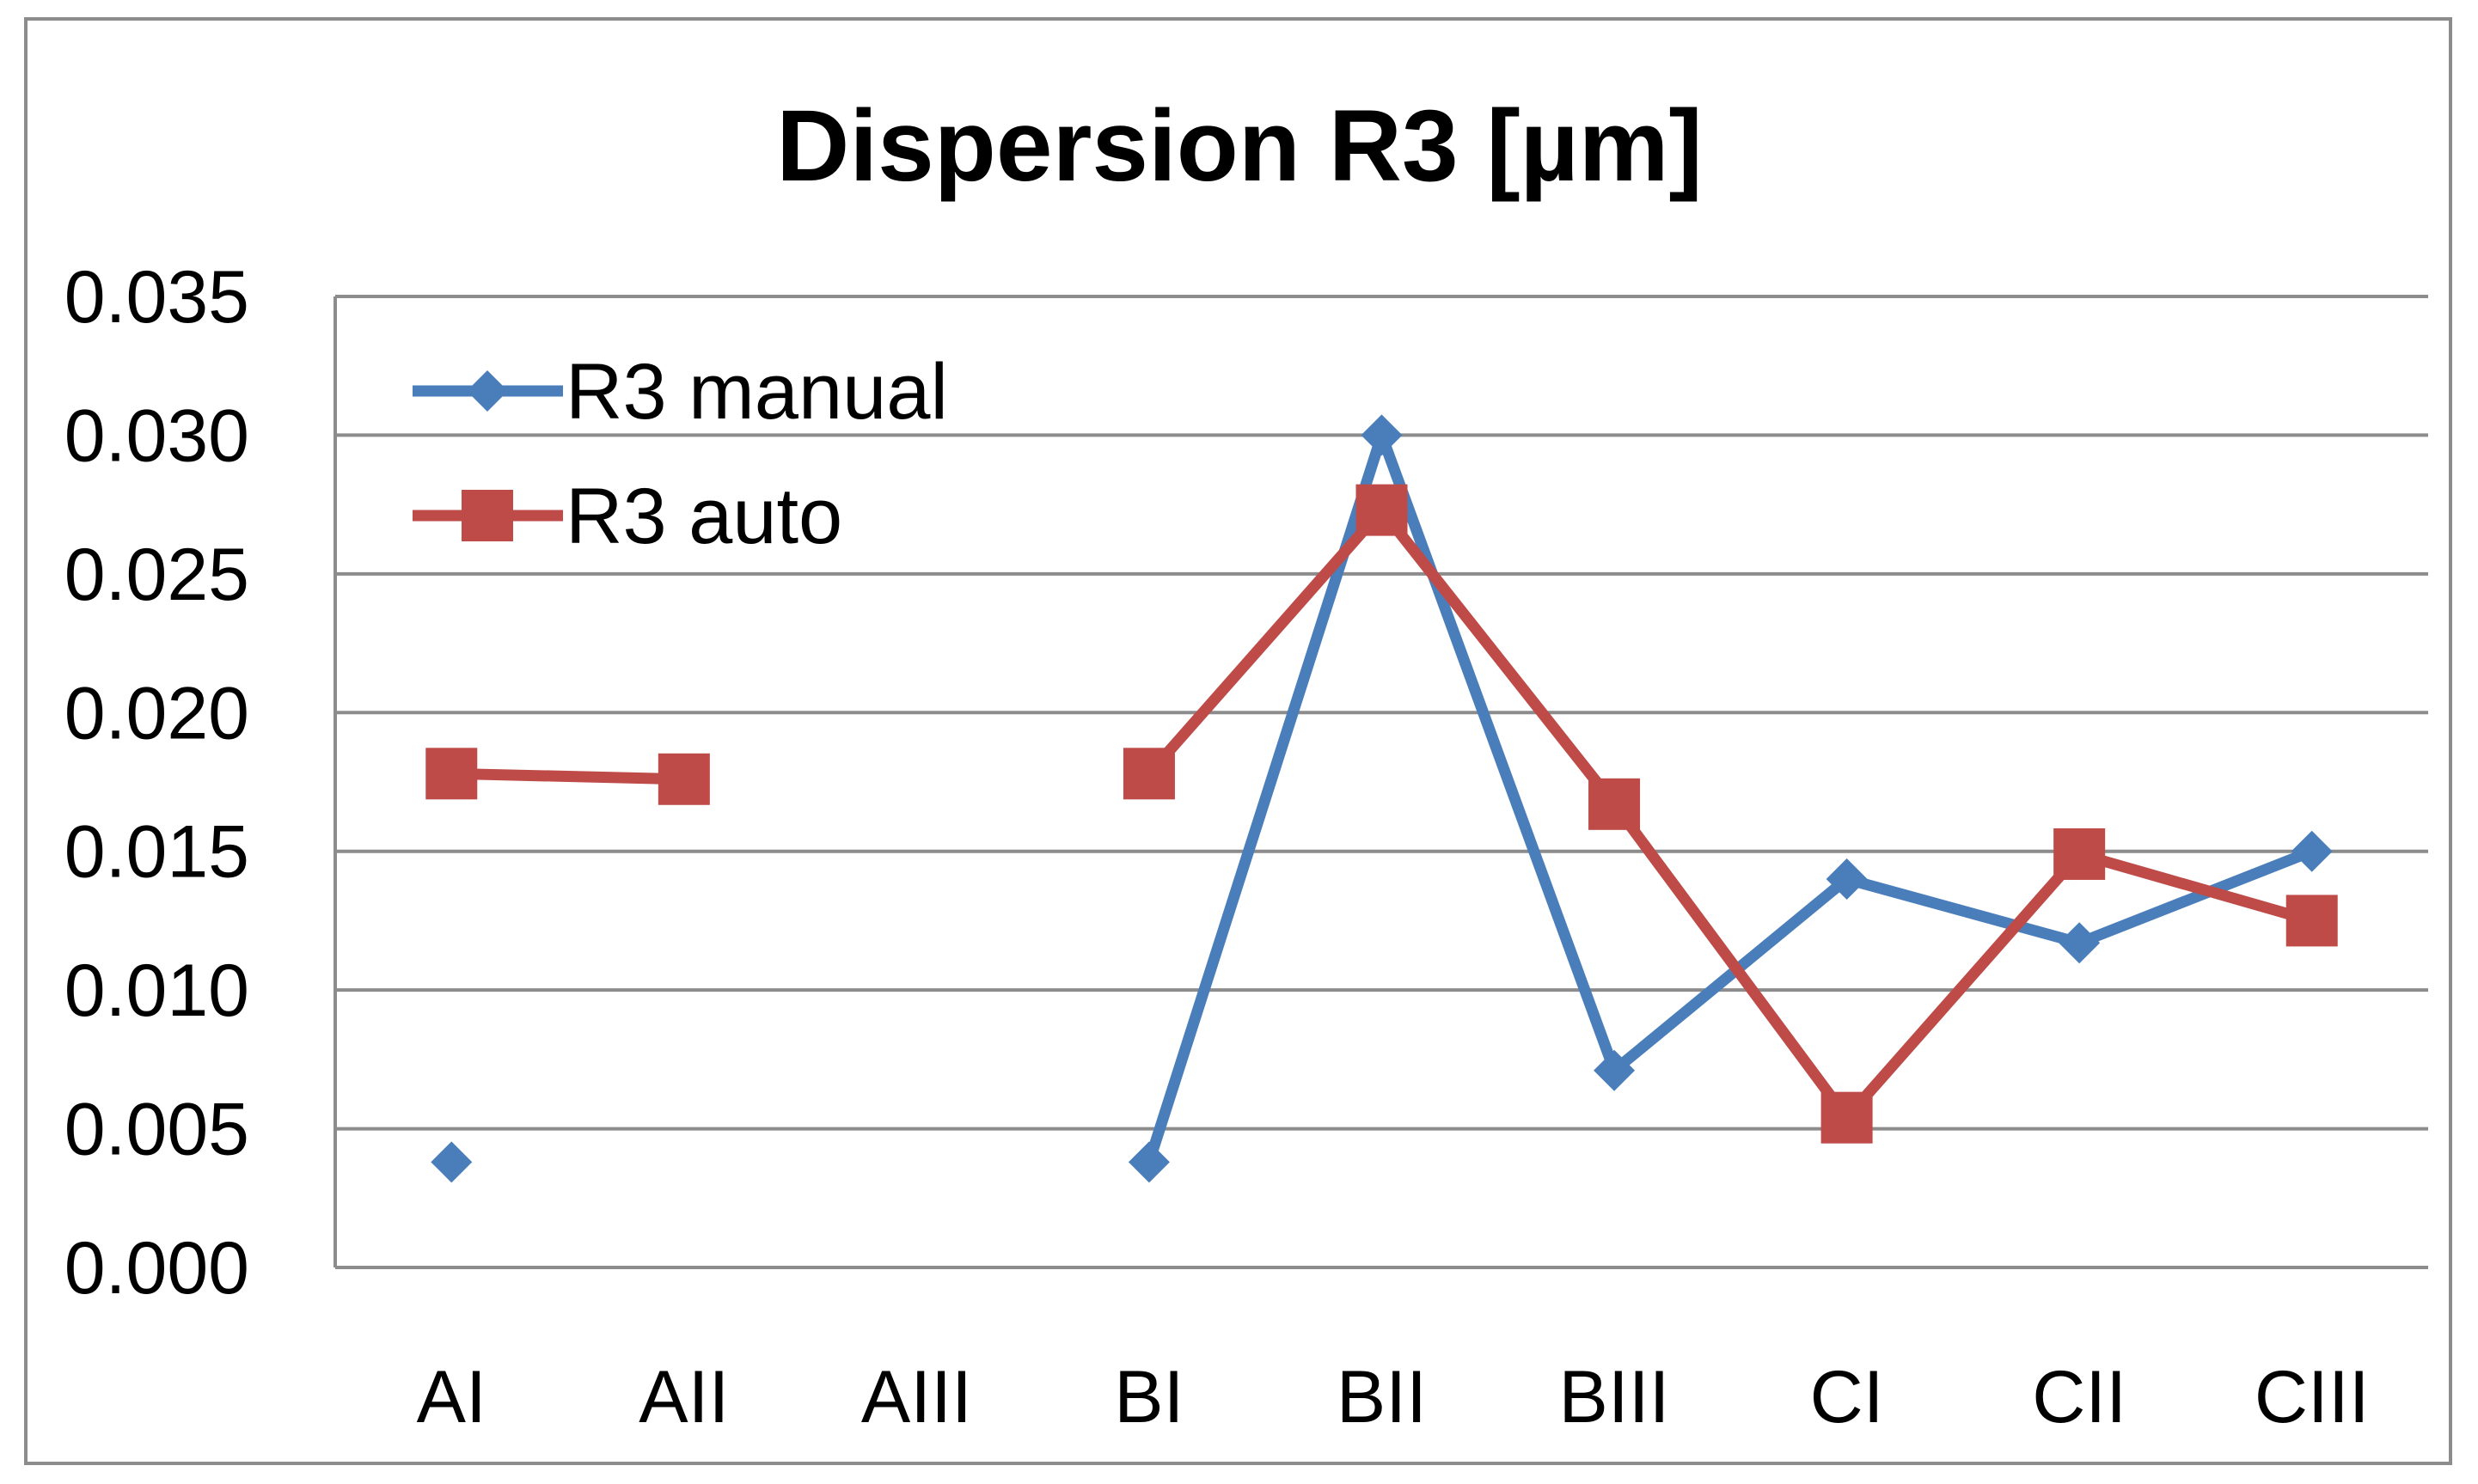  What do you see at coordinates (704, 516) in the screenshot?
I see `legend-label: R3 auto` at bounding box center [704, 516].